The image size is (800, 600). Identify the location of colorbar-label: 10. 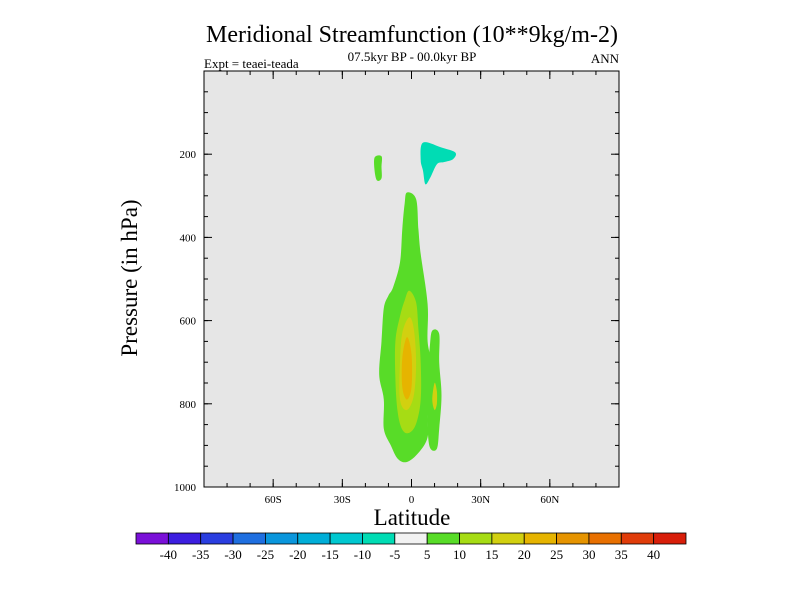
(459, 554).